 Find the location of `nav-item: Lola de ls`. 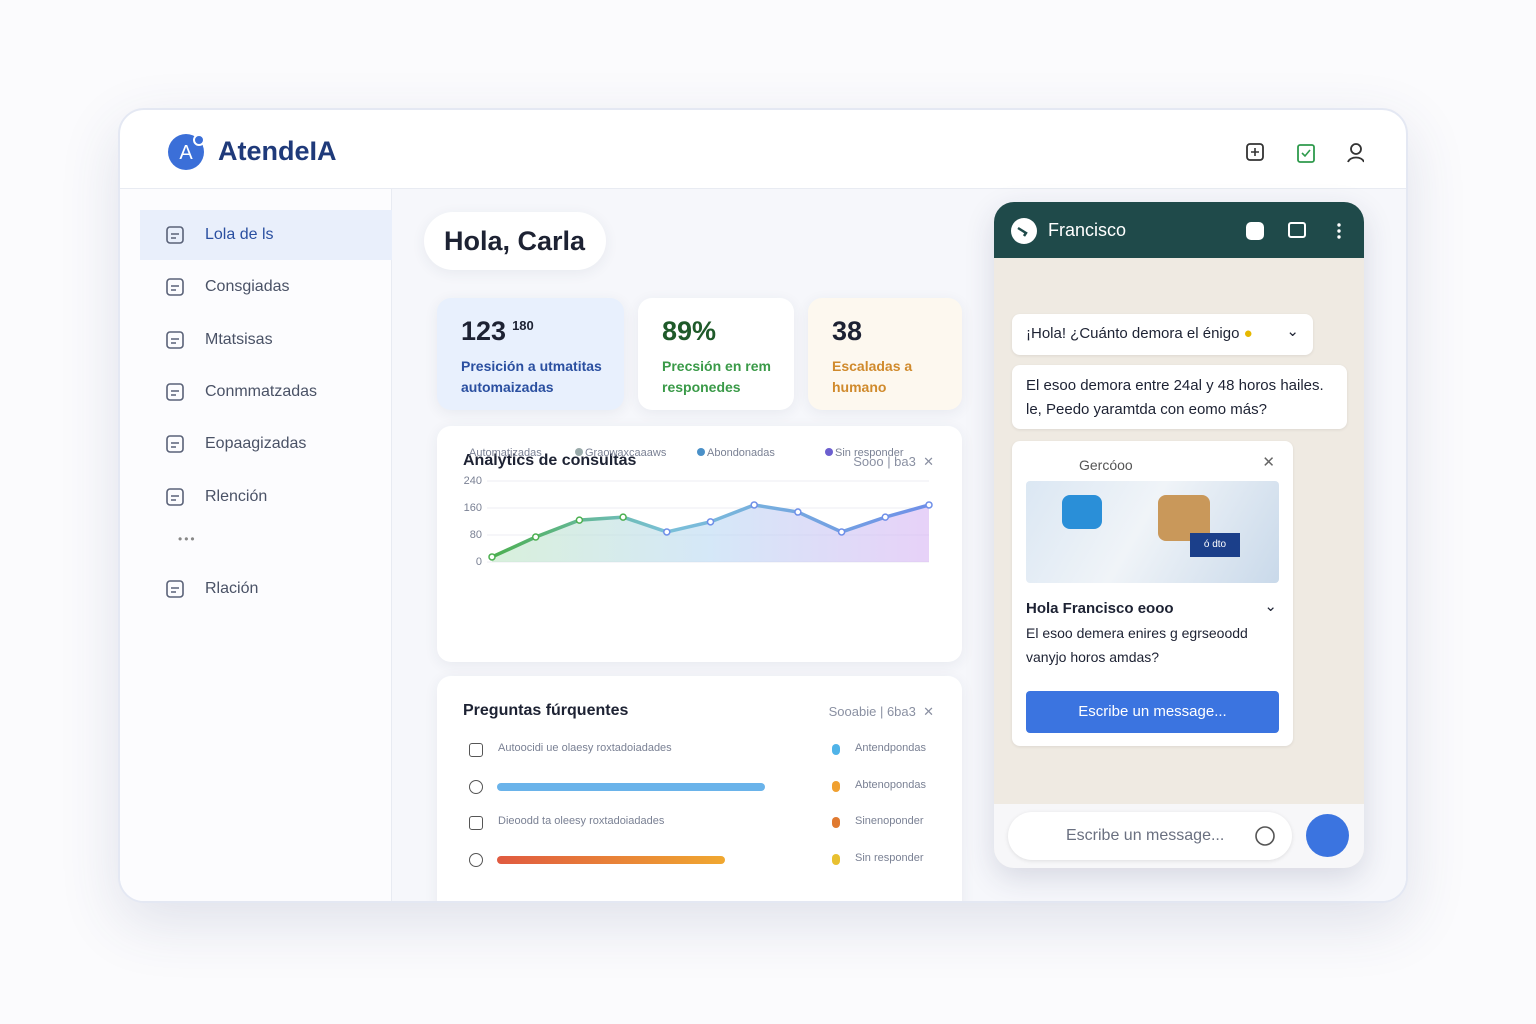

nav-item: Lola de ls is located at coordinates (266, 235).